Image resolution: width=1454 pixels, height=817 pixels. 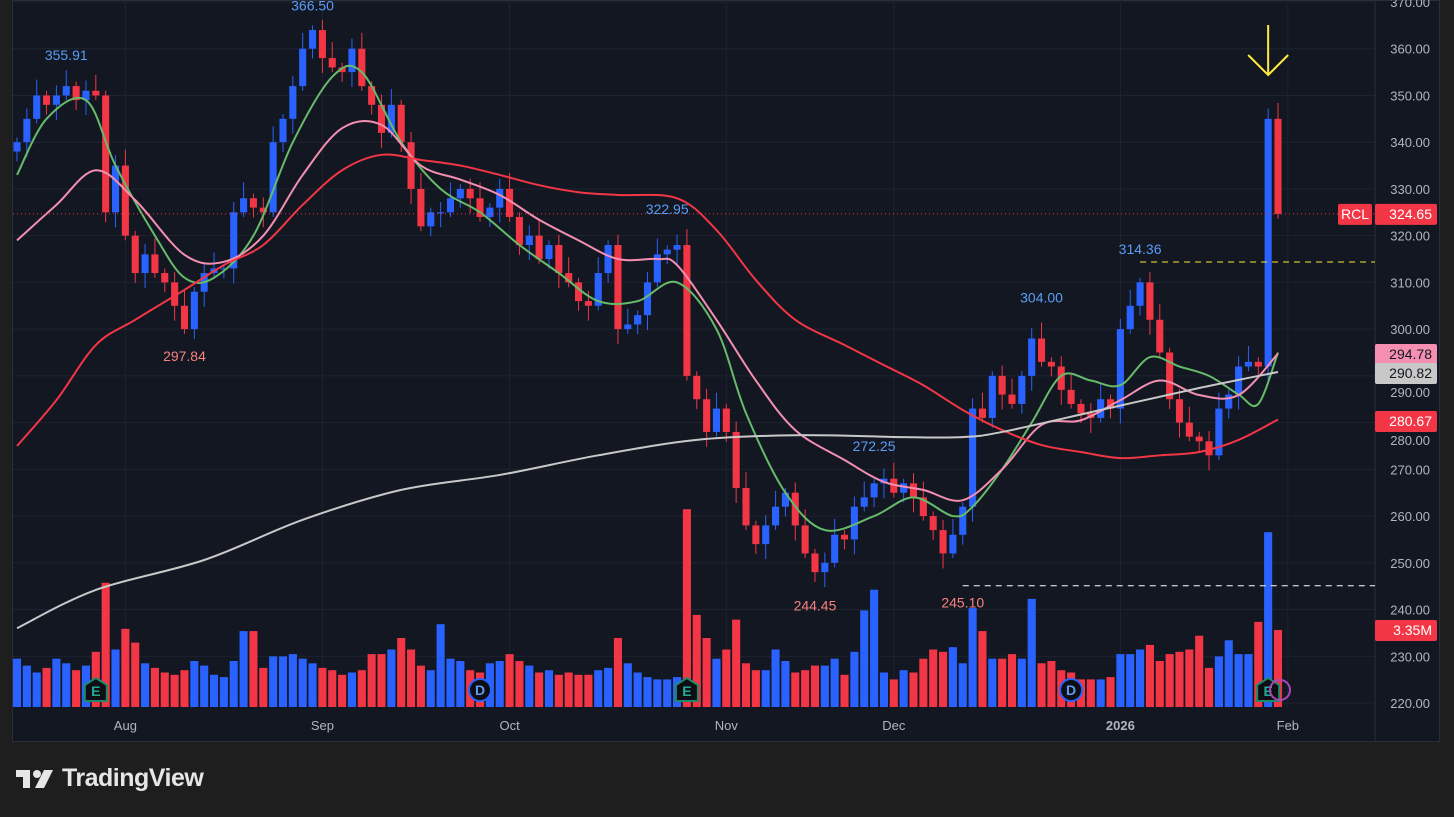 I want to click on y-tick-label: 360.00, so click(x=1410, y=49).